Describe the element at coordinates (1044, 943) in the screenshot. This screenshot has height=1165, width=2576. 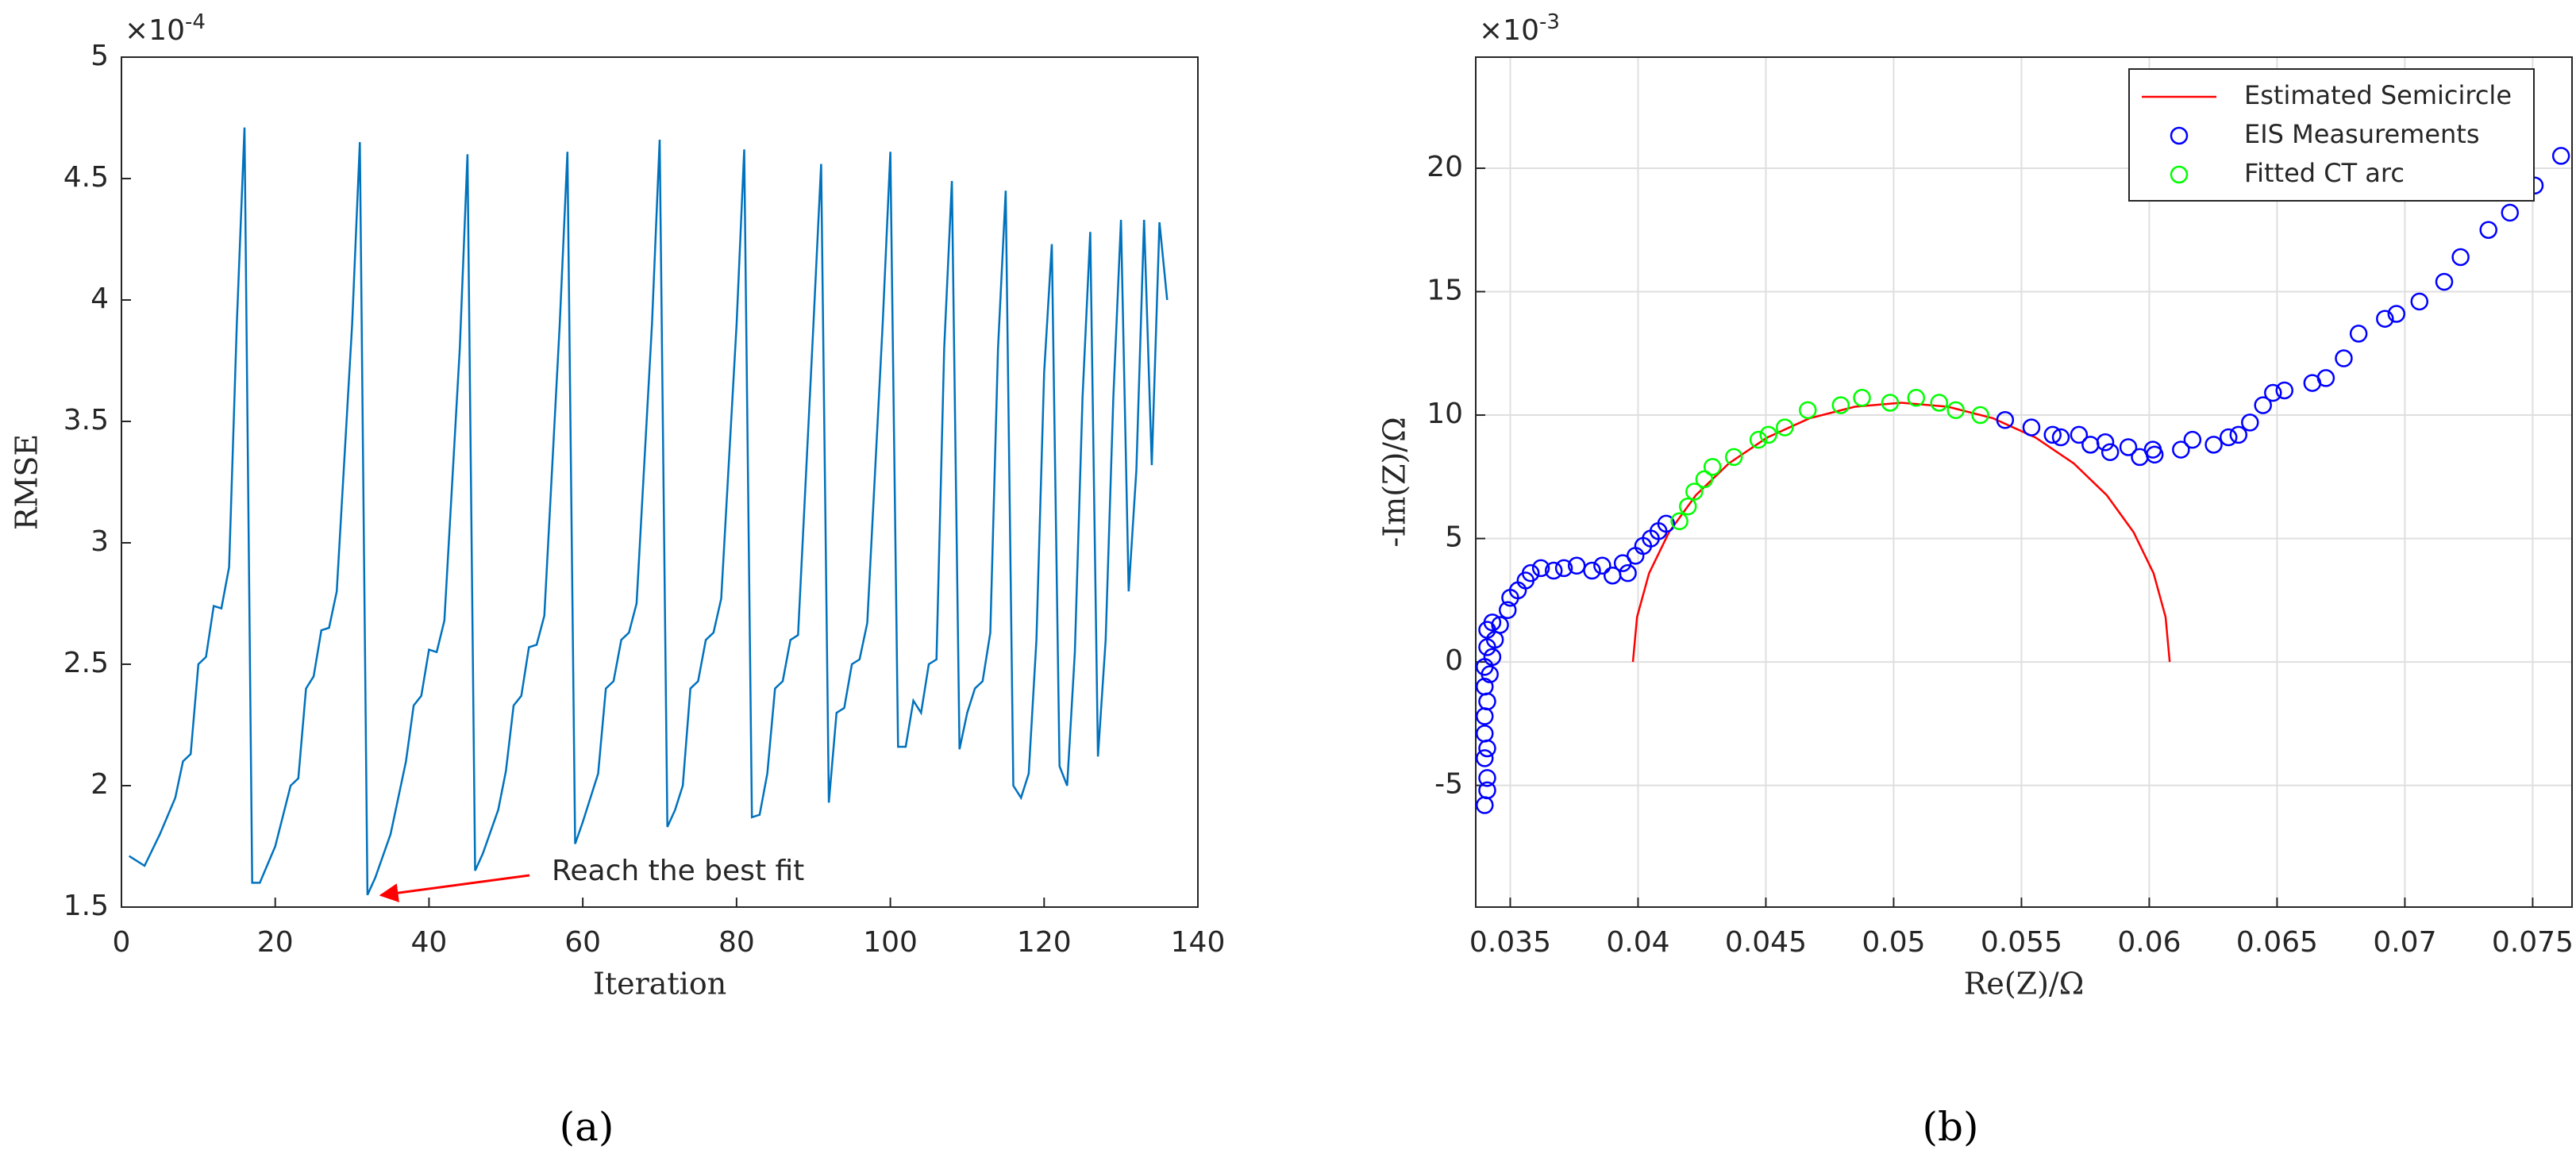
I see `x-tick-label: 120` at that location.